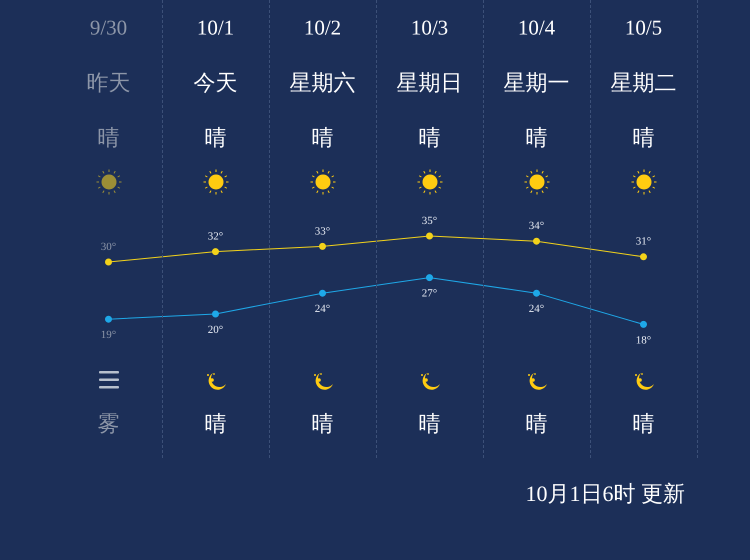 Image resolution: width=750 pixels, height=560 pixels. What do you see at coordinates (644, 242) in the screenshot?
I see `data-label: 31°` at bounding box center [644, 242].